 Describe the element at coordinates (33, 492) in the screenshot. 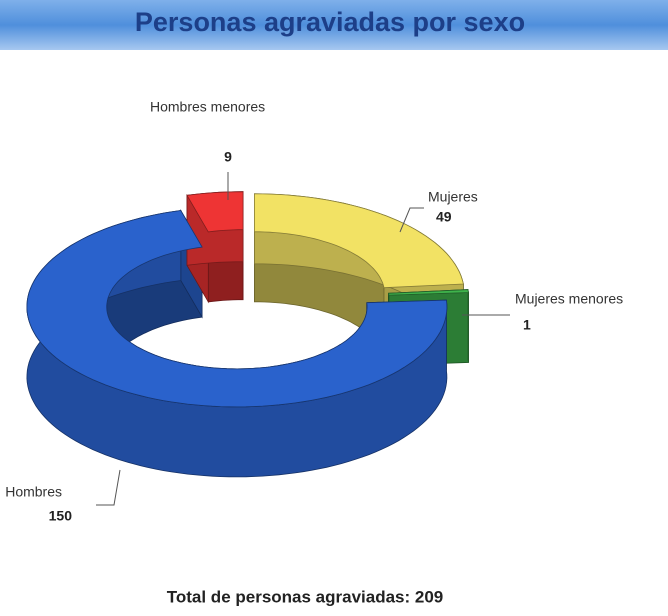

I see `category-label: Hombres` at that location.